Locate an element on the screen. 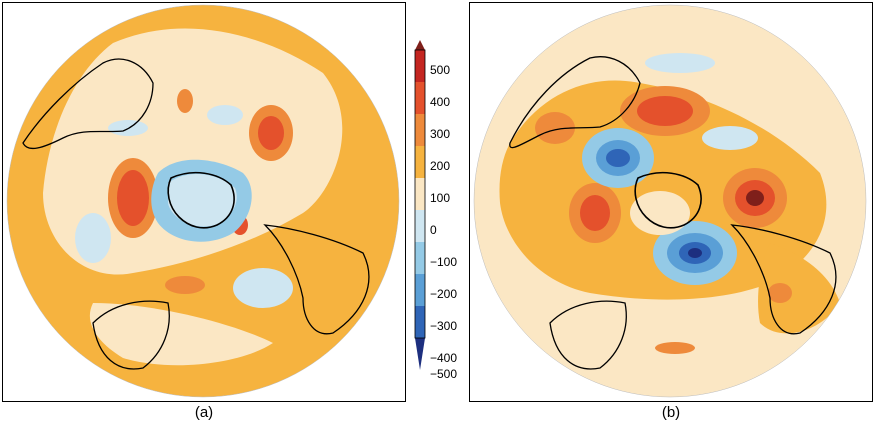 The height and width of the screenshot is (428, 875). colorbar-tick-label: 400 is located at coordinates (440, 102).